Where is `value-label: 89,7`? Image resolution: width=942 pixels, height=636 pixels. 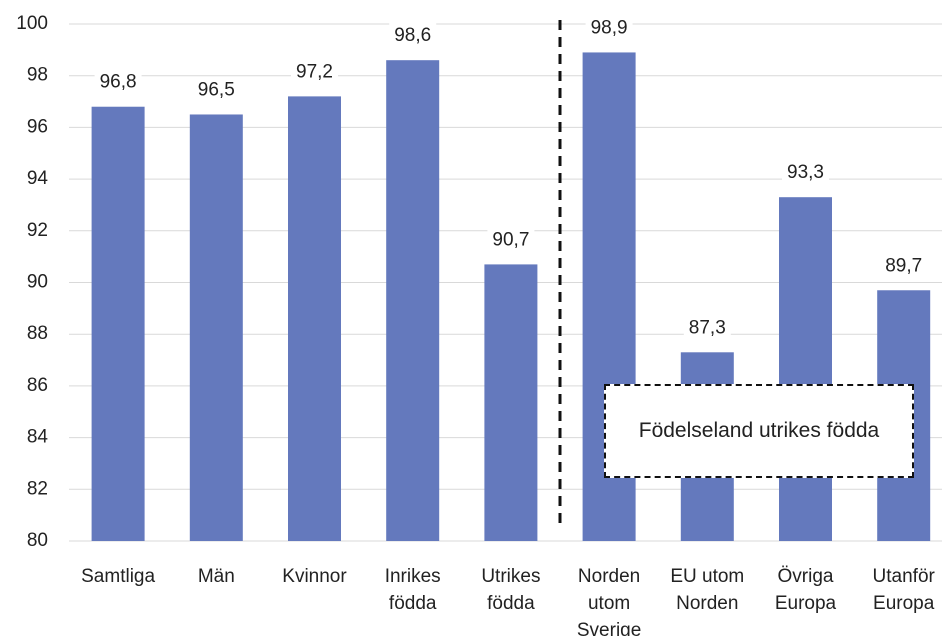 value-label: 89,7 is located at coordinates (903, 265).